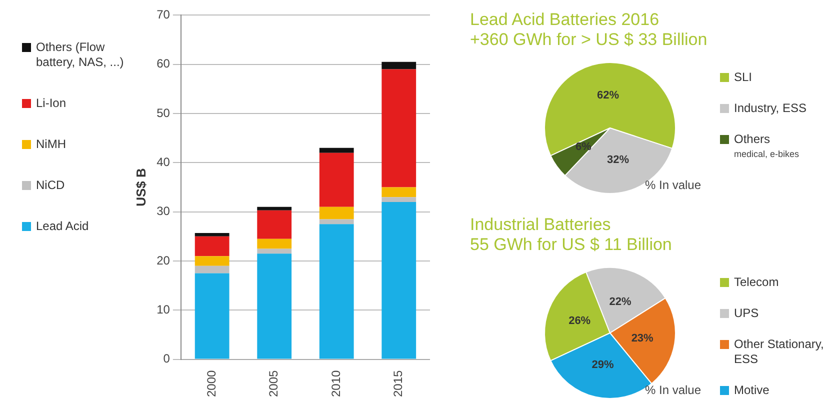 This screenshot has width=836, height=412. Describe the element at coordinates (140, 187) in the screenshot. I see `y-axis-title: US$ B` at that location.